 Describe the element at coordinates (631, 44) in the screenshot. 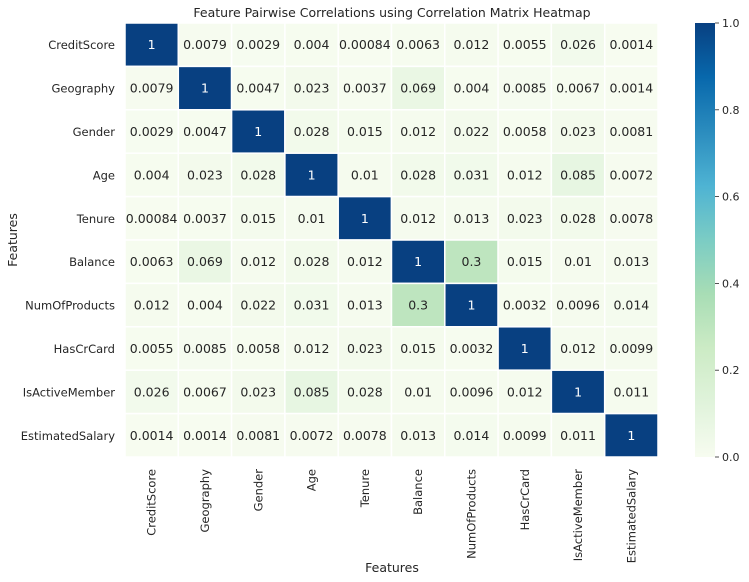

I see `cell-value-label: 0.0014` at that location.